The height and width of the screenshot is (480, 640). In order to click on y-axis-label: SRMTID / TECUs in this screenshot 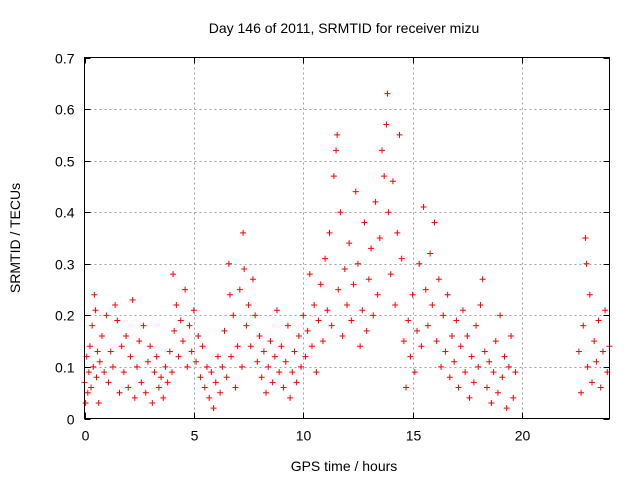, I will do `click(15, 238)`.